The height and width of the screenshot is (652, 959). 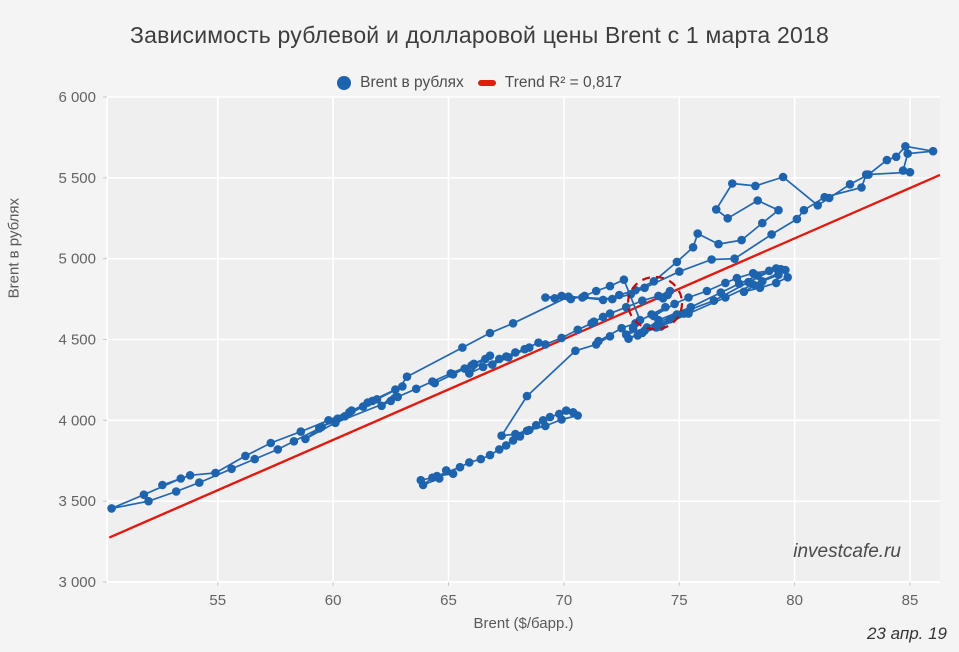 I want to click on y-axis-title: Brent в рублях, so click(x=14, y=248).